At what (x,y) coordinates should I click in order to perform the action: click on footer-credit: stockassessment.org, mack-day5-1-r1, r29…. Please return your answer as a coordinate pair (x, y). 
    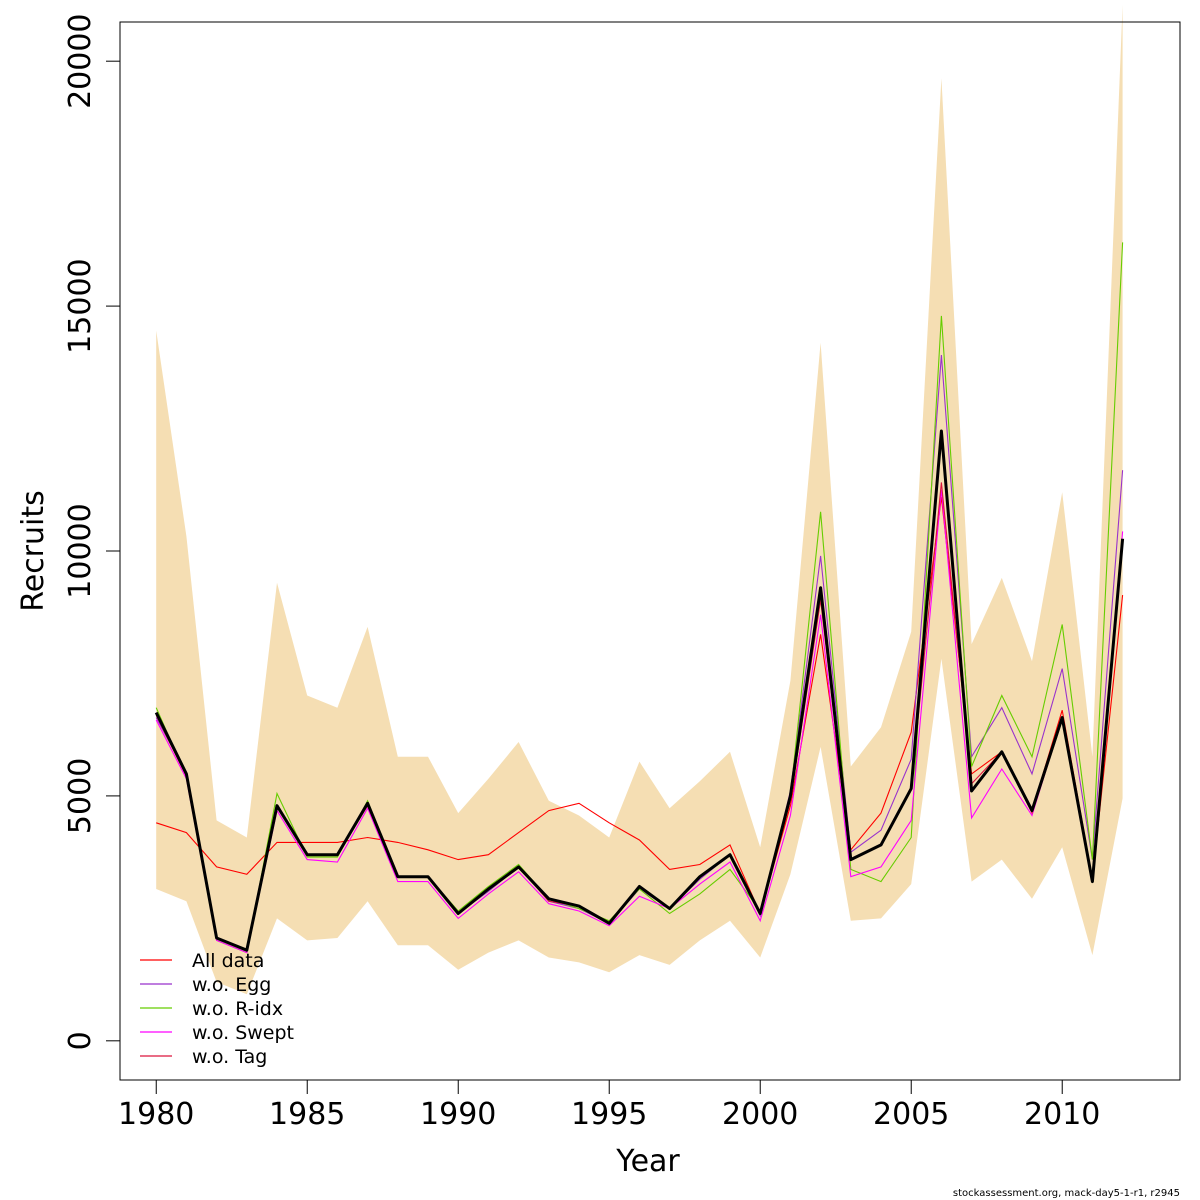
    Looking at the image, I should click on (1066, 1193).